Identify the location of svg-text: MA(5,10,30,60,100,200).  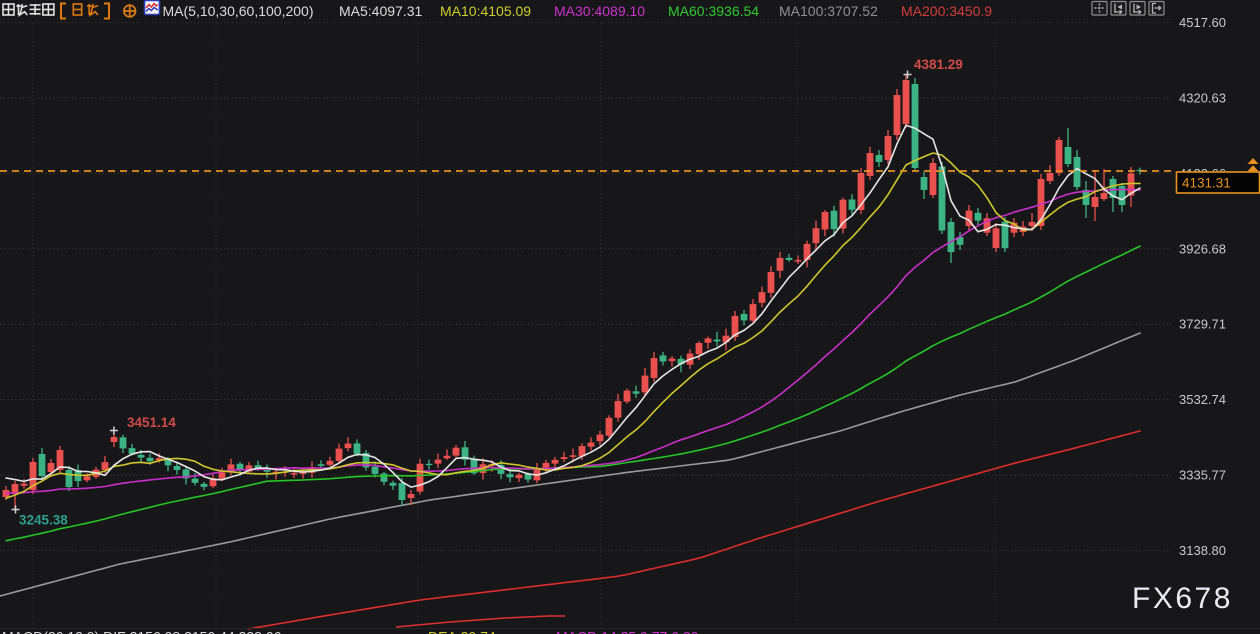
(238, 11).